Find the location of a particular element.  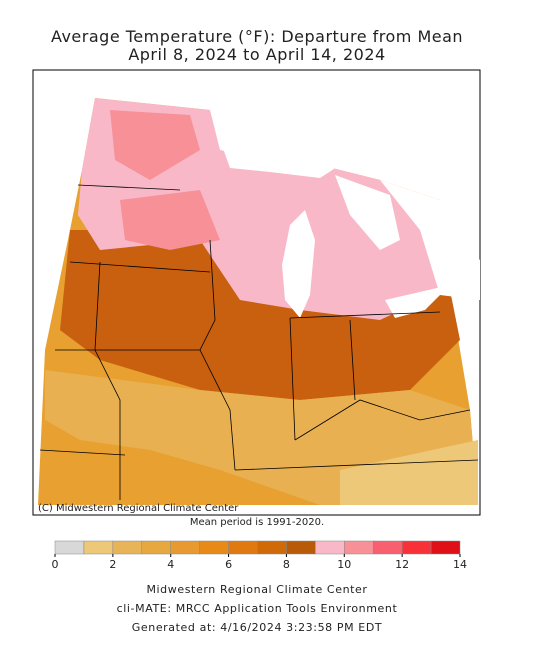

footer-line: Generated at: 4/16/2024 3:23:58 PM EDT is located at coordinates (257, 627).